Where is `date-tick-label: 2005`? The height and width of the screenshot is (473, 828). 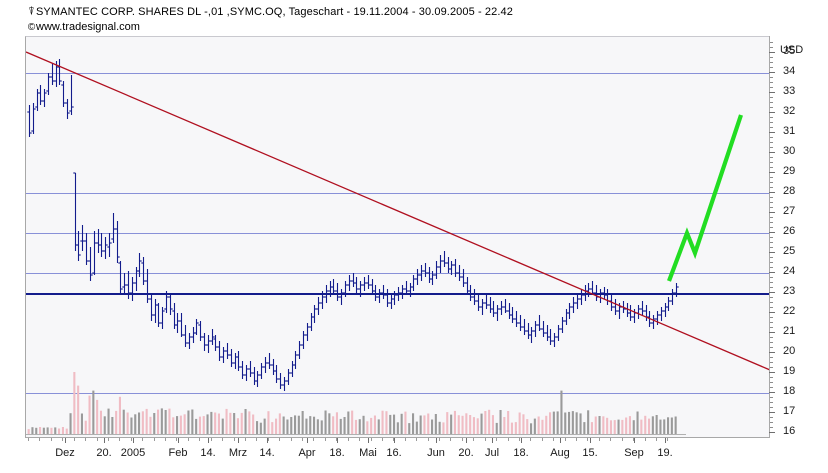
date-tick-label: 2005 is located at coordinates (133, 453).